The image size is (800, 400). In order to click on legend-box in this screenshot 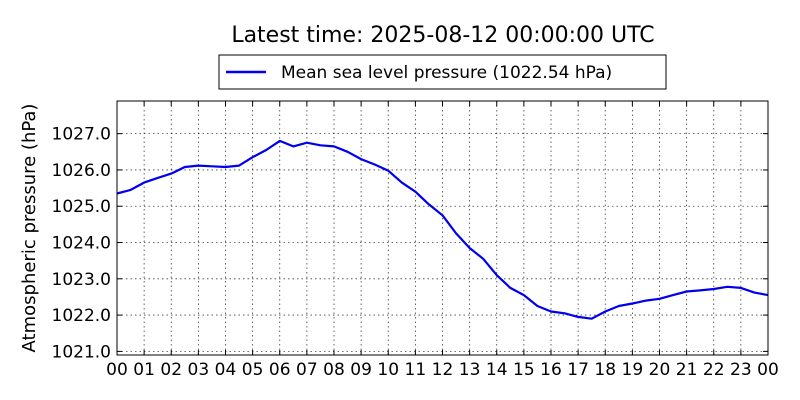, I will do `click(442, 72)`.